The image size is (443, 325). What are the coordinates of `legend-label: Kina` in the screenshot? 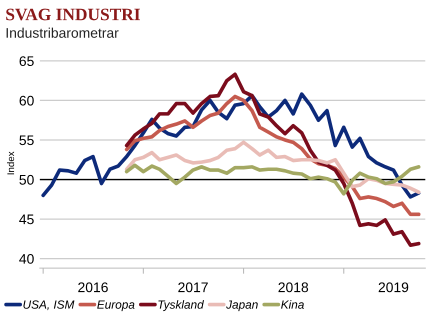 It's located at (292, 304).